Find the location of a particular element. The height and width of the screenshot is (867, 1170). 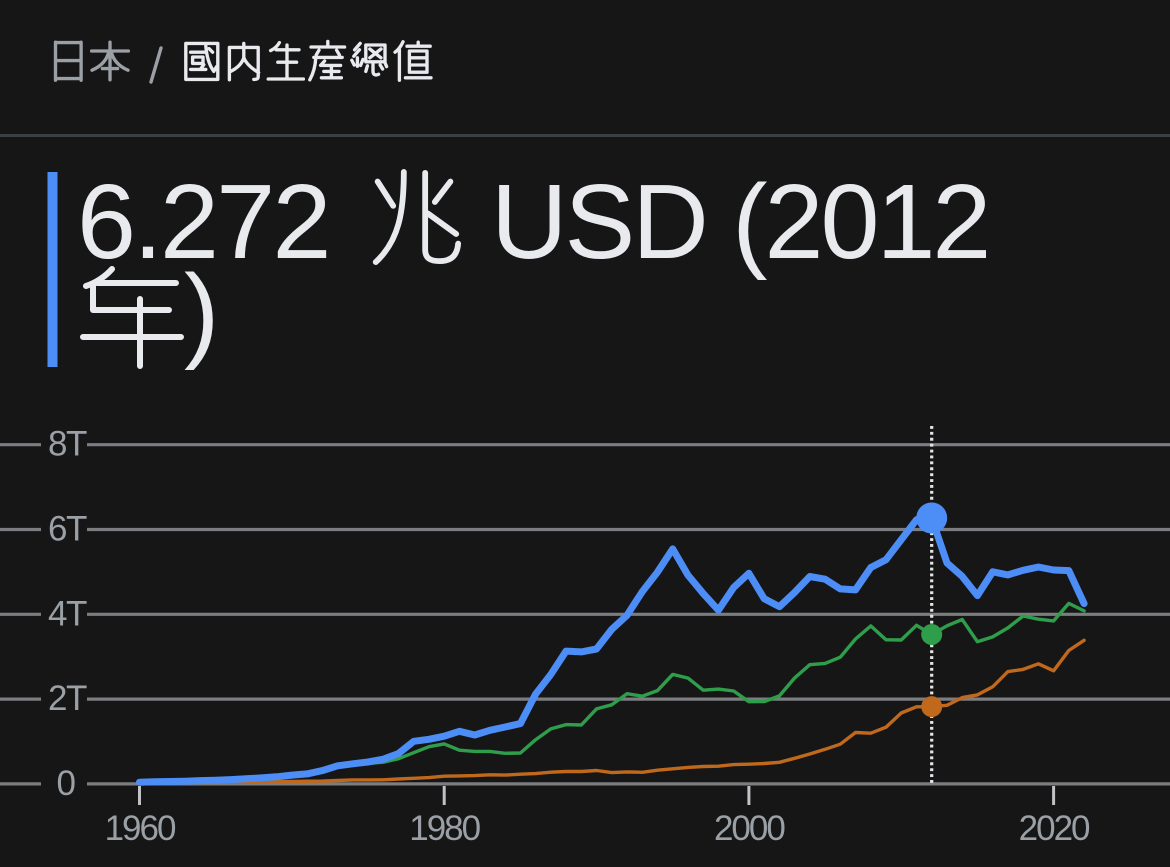

svg-text: 4T is located at coordinates (67, 613).